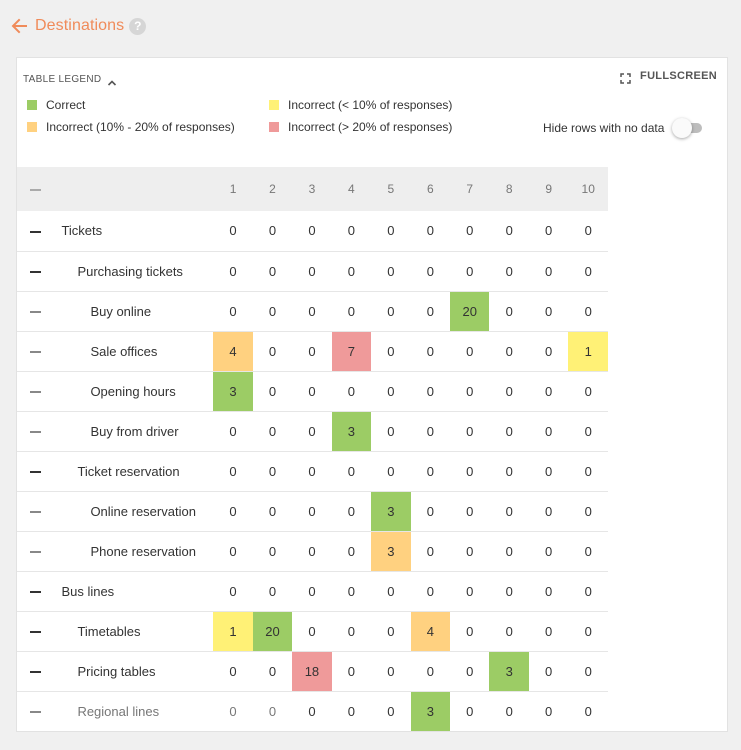 This screenshot has height=750, width=741. I want to click on column-header: 6, so click(430, 189).